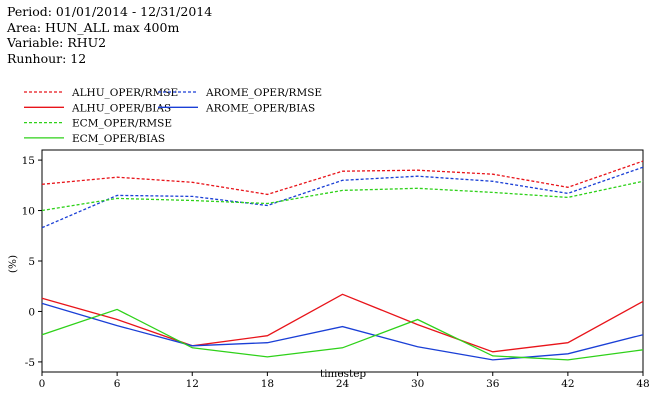  I want to click on legend-label: ALHU_OPER/RMSE, so click(124, 93).